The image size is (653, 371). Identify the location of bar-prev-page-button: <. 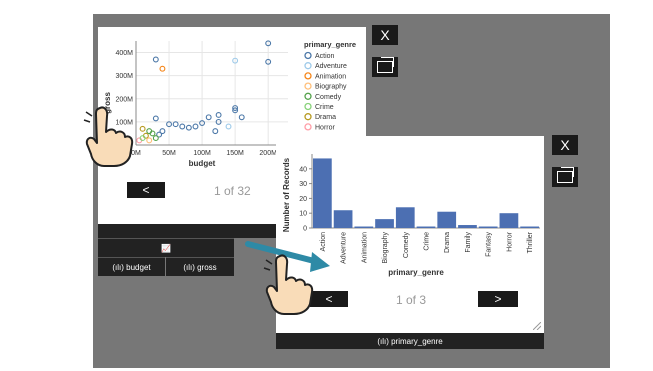
(329, 299).